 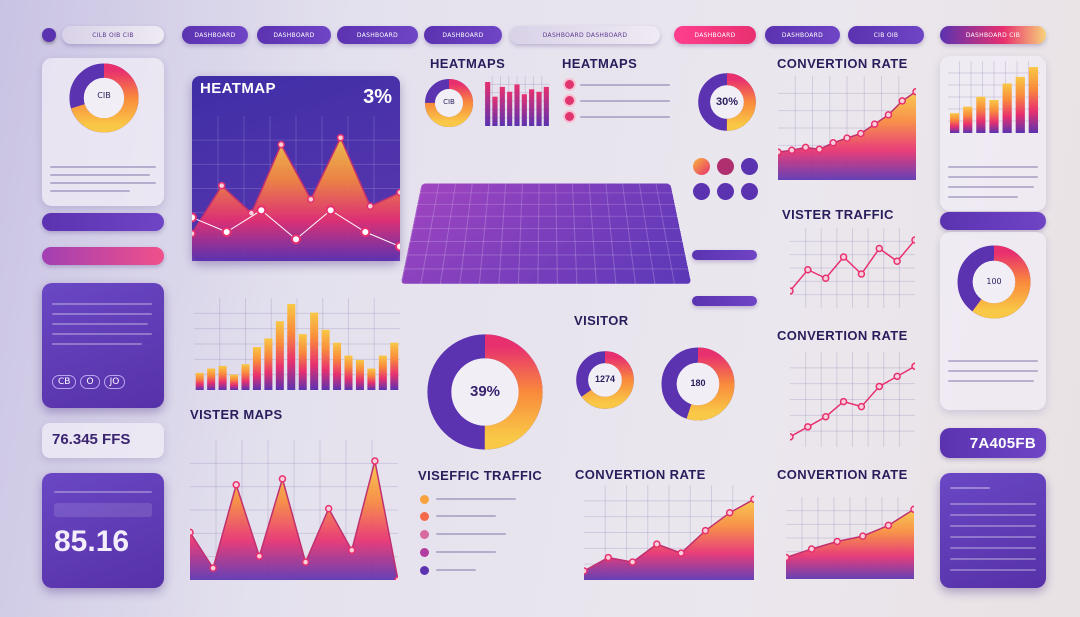 What do you see at coordinates (601, 320) in the screenshot?
I see `panel-title: VISITOR` at bounding box center [601, 320].